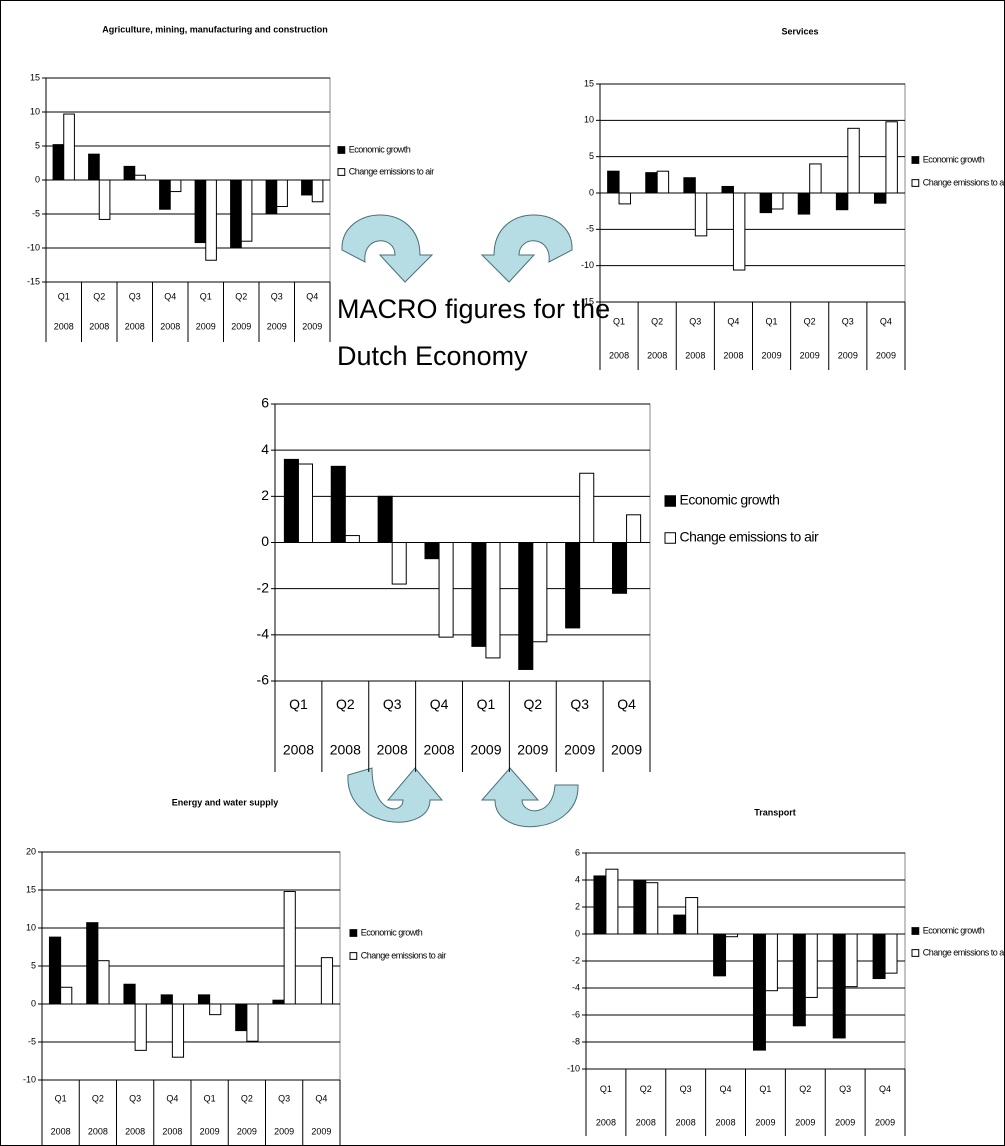  I want to click on chart-title: Services, so click(799, 31).